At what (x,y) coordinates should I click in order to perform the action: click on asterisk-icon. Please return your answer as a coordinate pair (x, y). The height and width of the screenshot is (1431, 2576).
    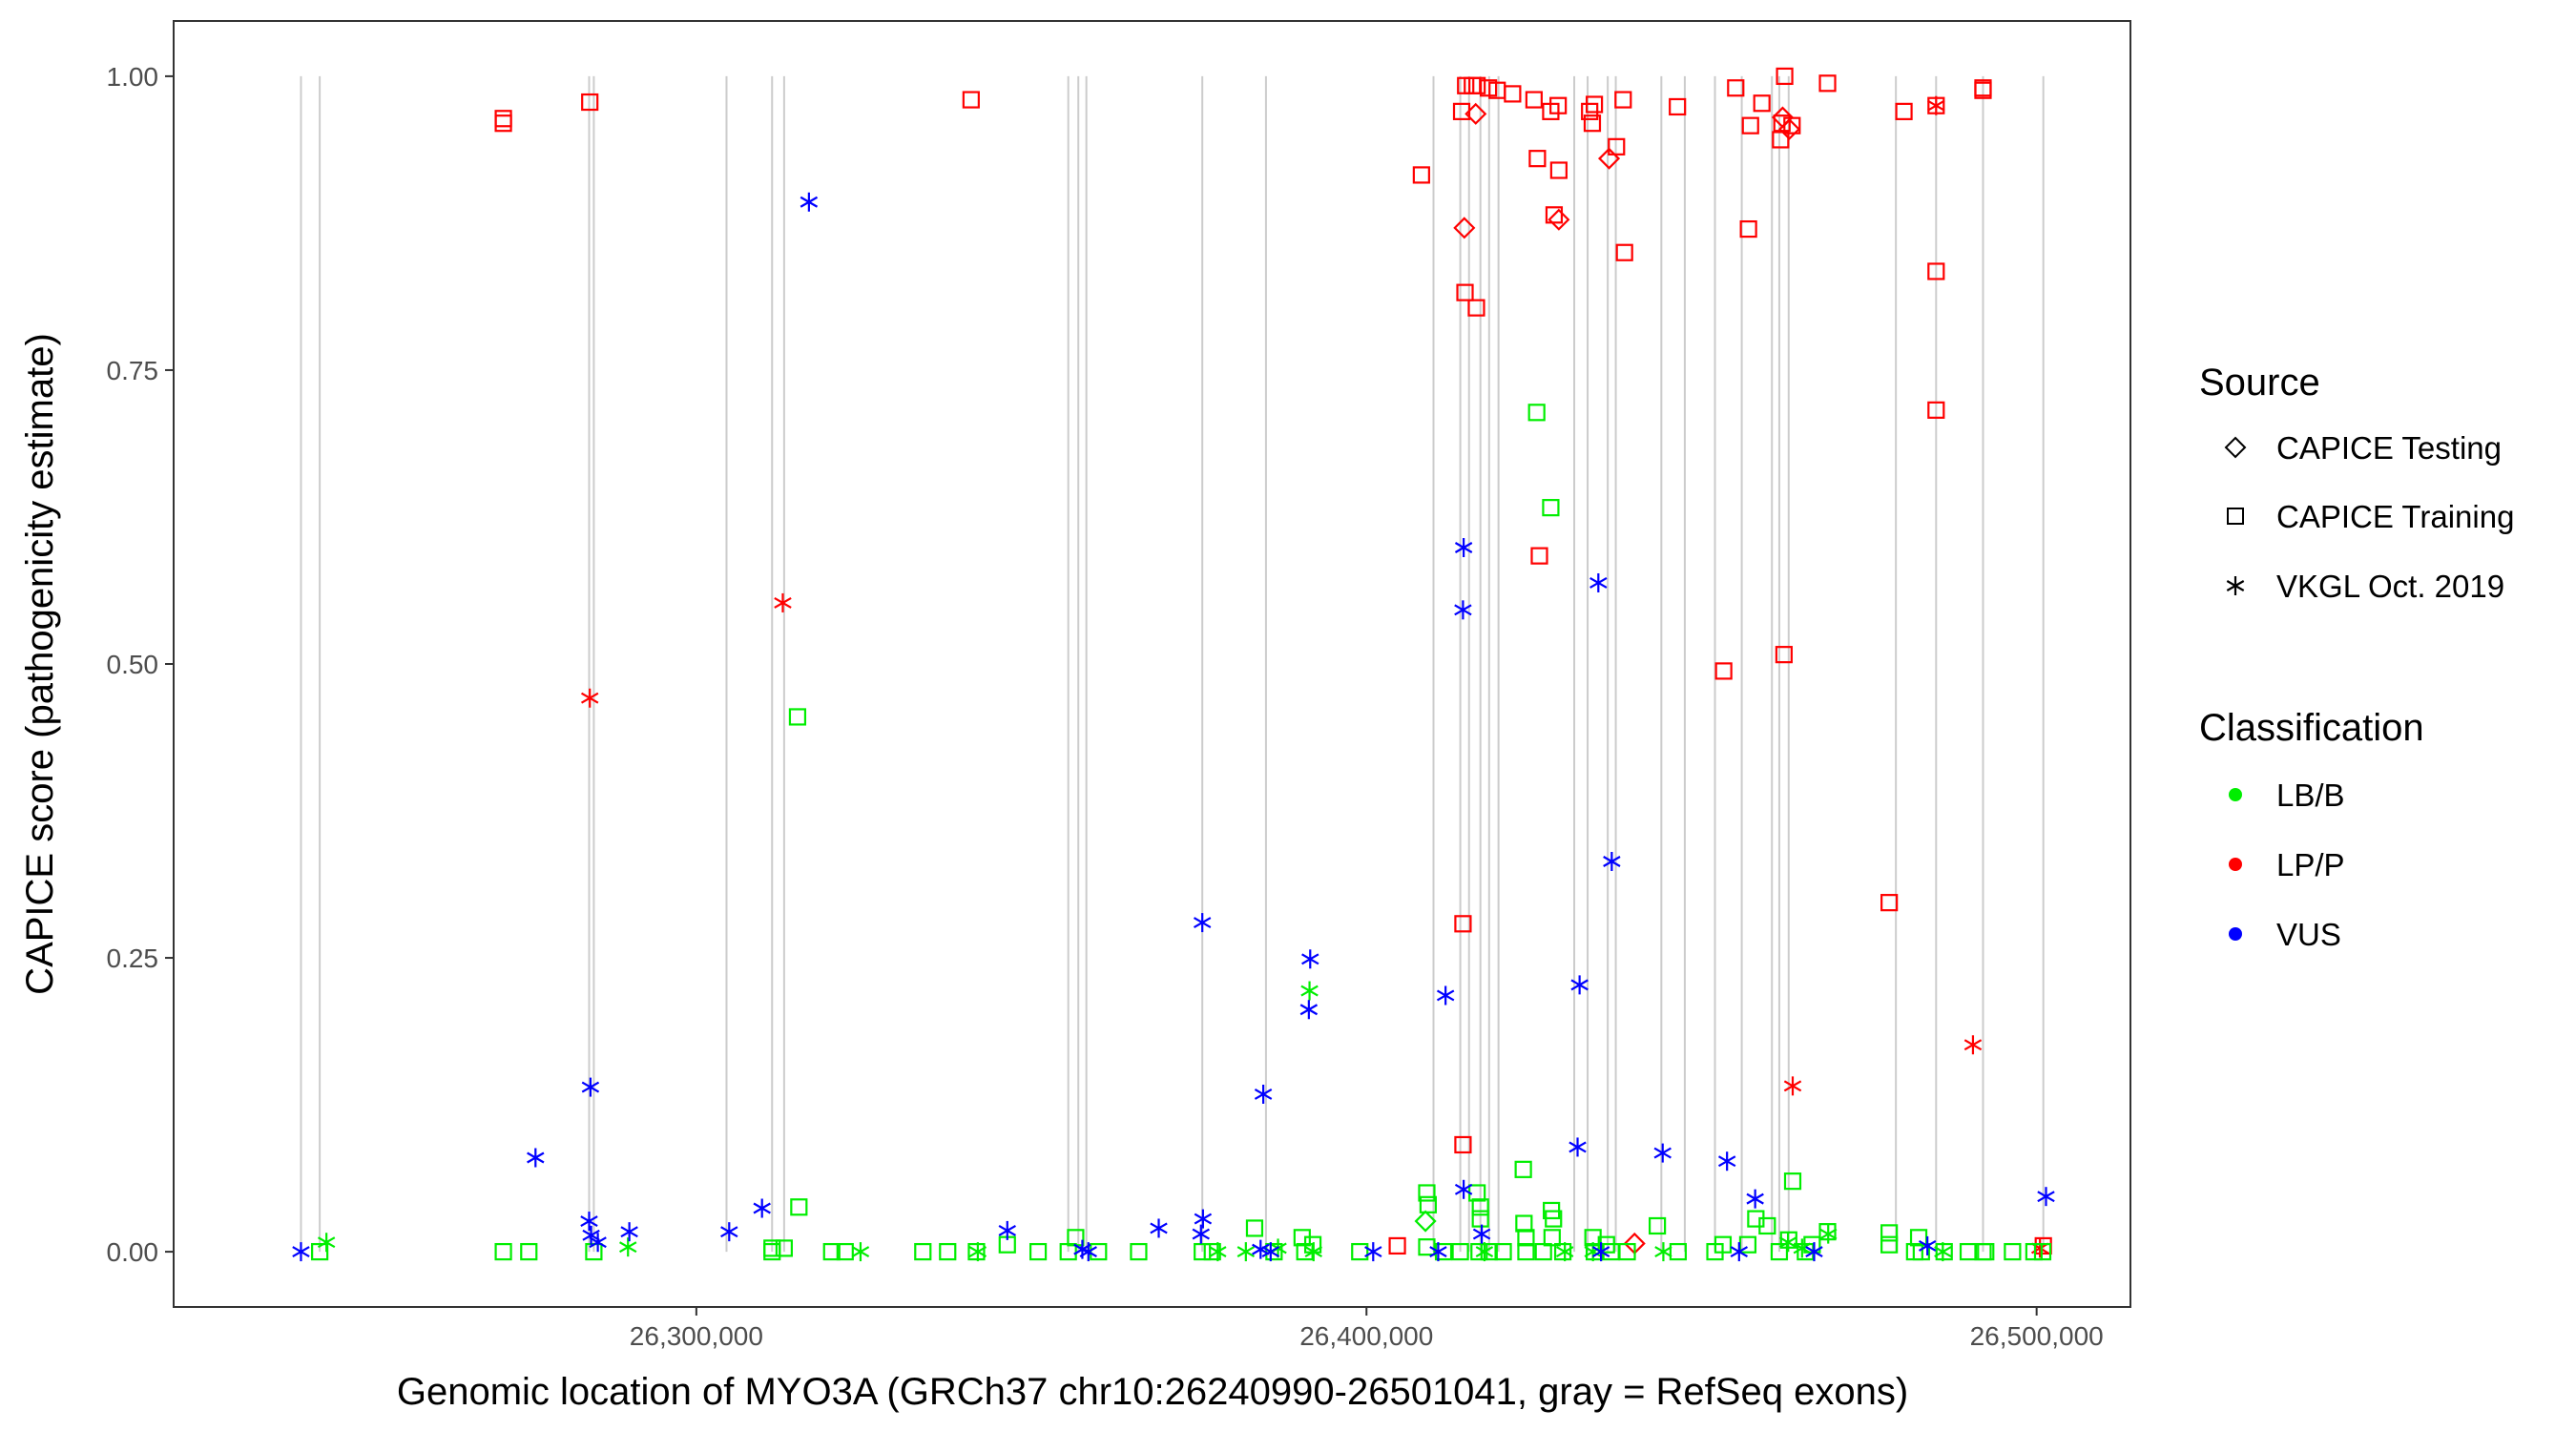
    Looking at the image, I should click on (2235, 585).